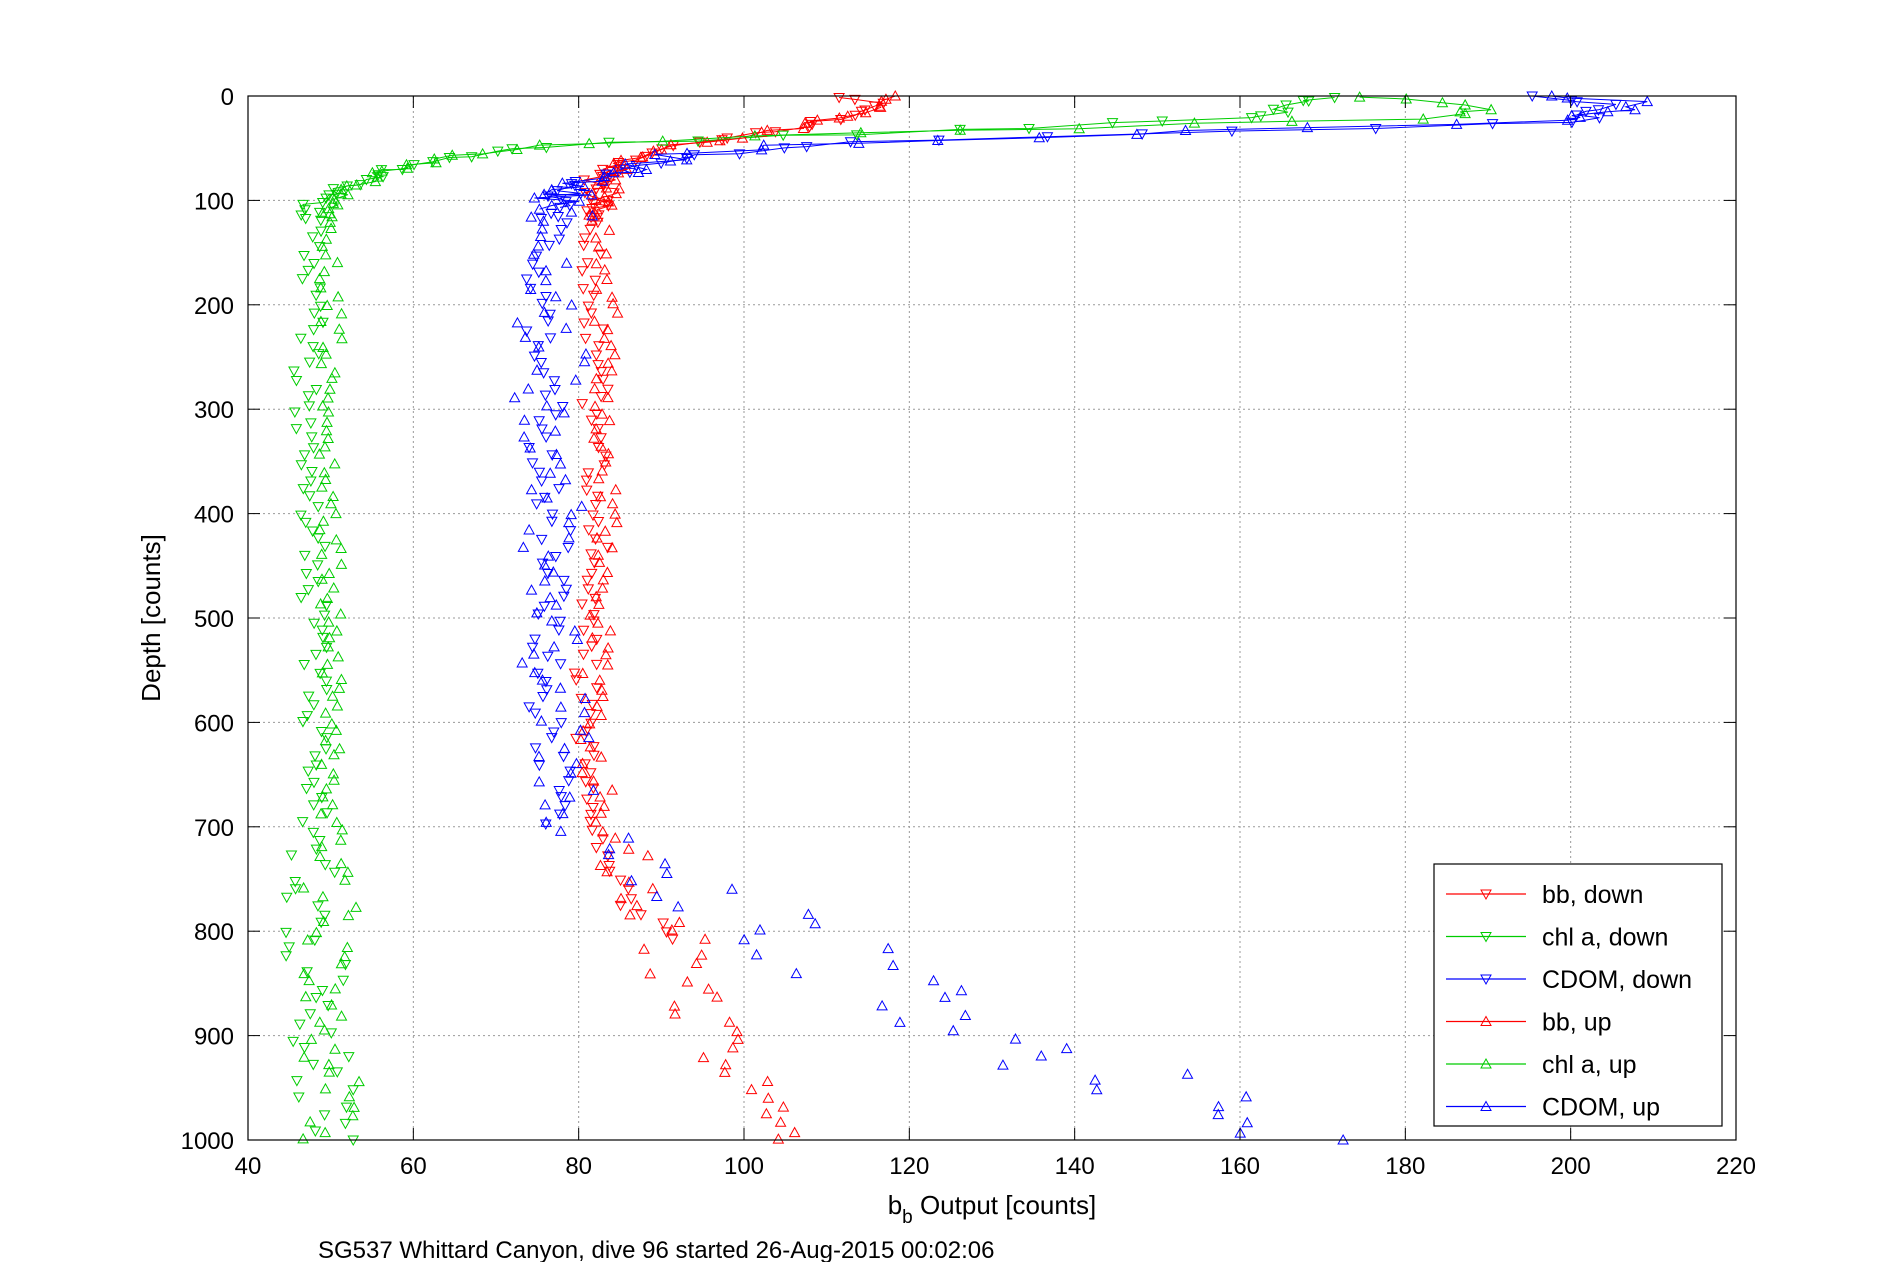 The image size is (1891, 1262). Describe the element at coordinates (214, 201) in the screenshot. I see `y-tick-label: 100` at that location.